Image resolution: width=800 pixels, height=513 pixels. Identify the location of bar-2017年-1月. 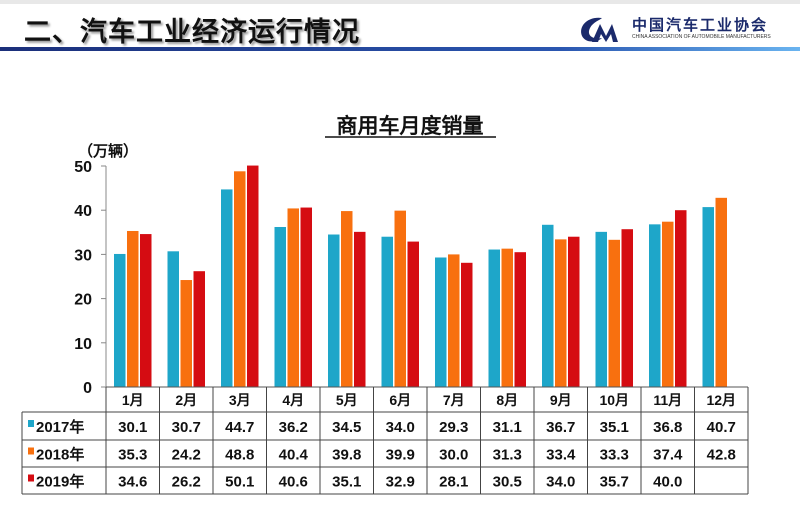
(120, 320).